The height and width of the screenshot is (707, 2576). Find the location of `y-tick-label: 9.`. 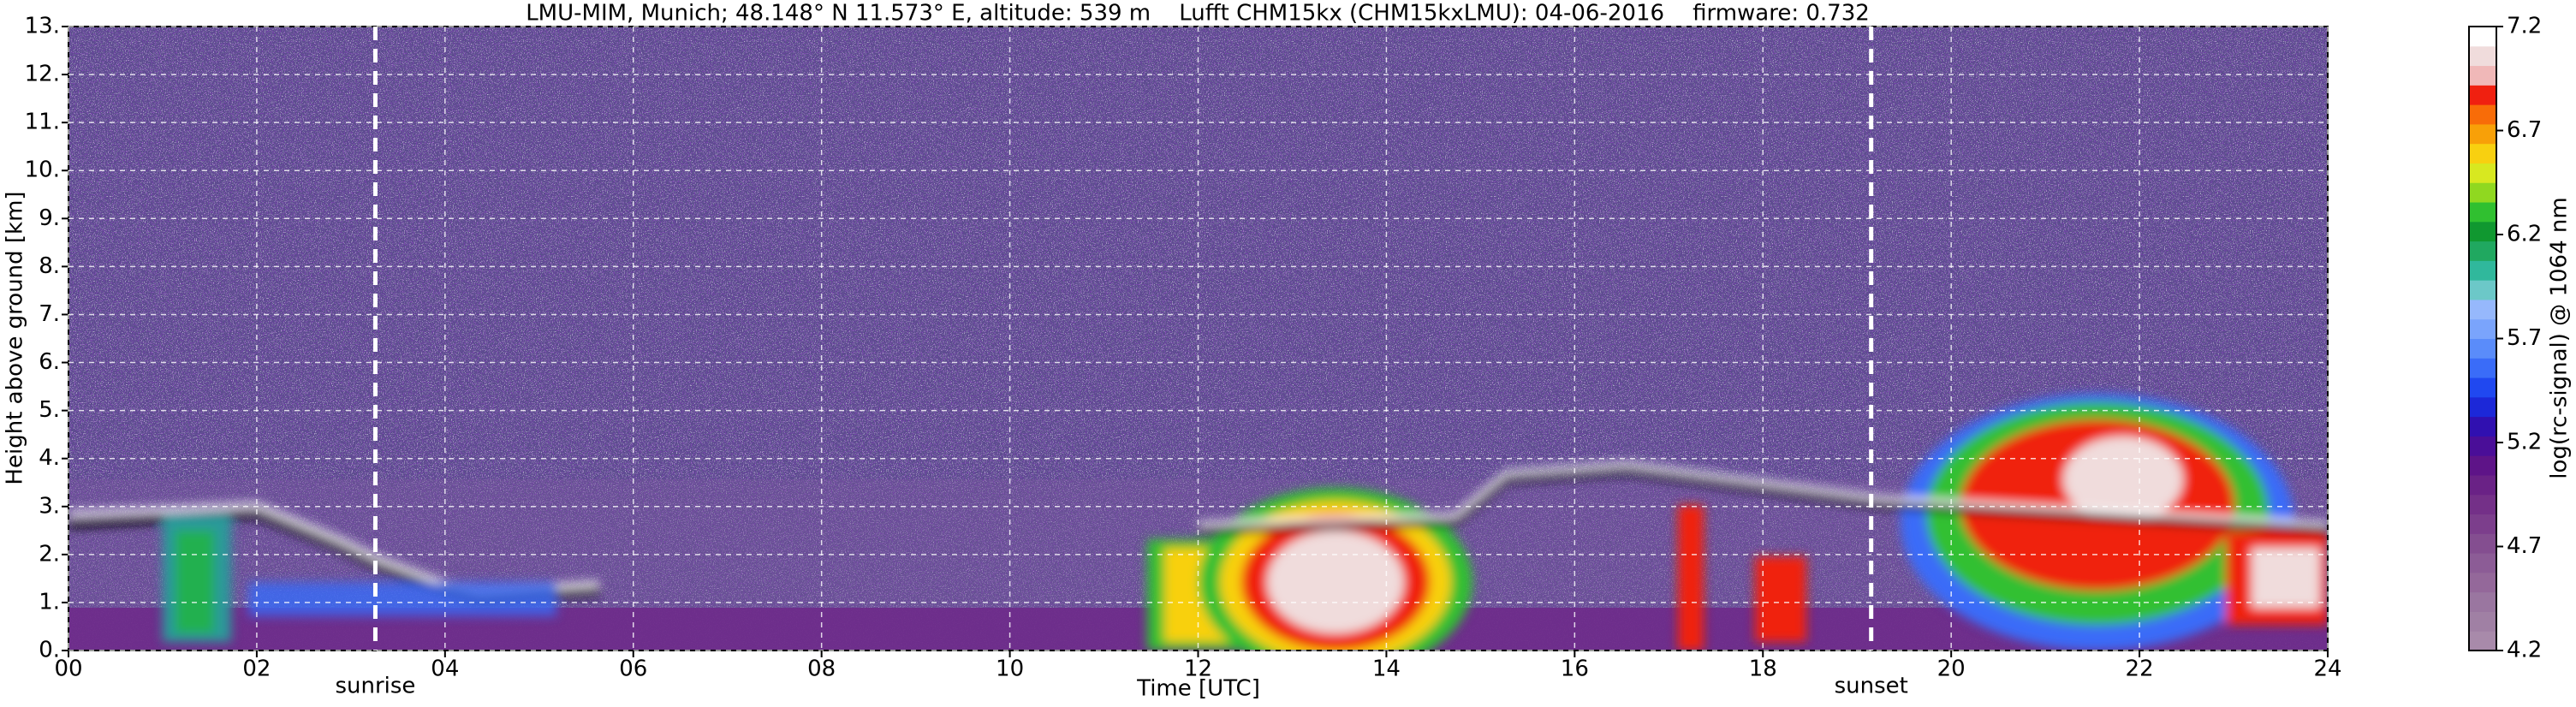

y-tick-label: 9. is located at coordinates (49, 218).